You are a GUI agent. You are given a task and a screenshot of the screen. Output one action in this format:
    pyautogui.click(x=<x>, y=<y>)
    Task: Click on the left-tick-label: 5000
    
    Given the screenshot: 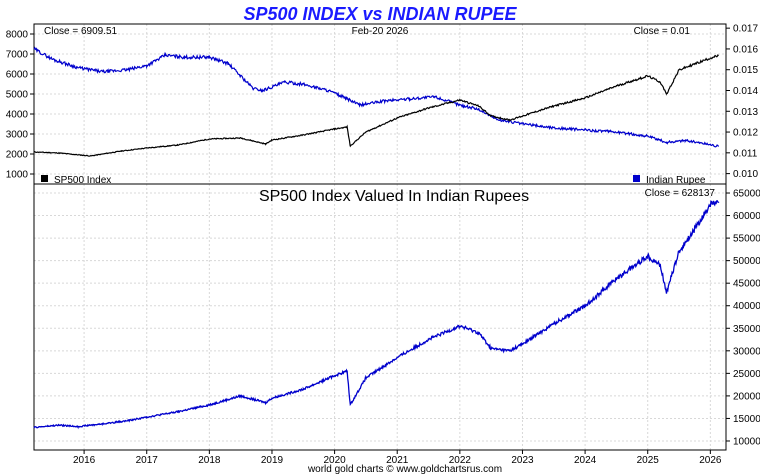 What is the action you would take?
    pyautogui.click(x=17, y=95)
    